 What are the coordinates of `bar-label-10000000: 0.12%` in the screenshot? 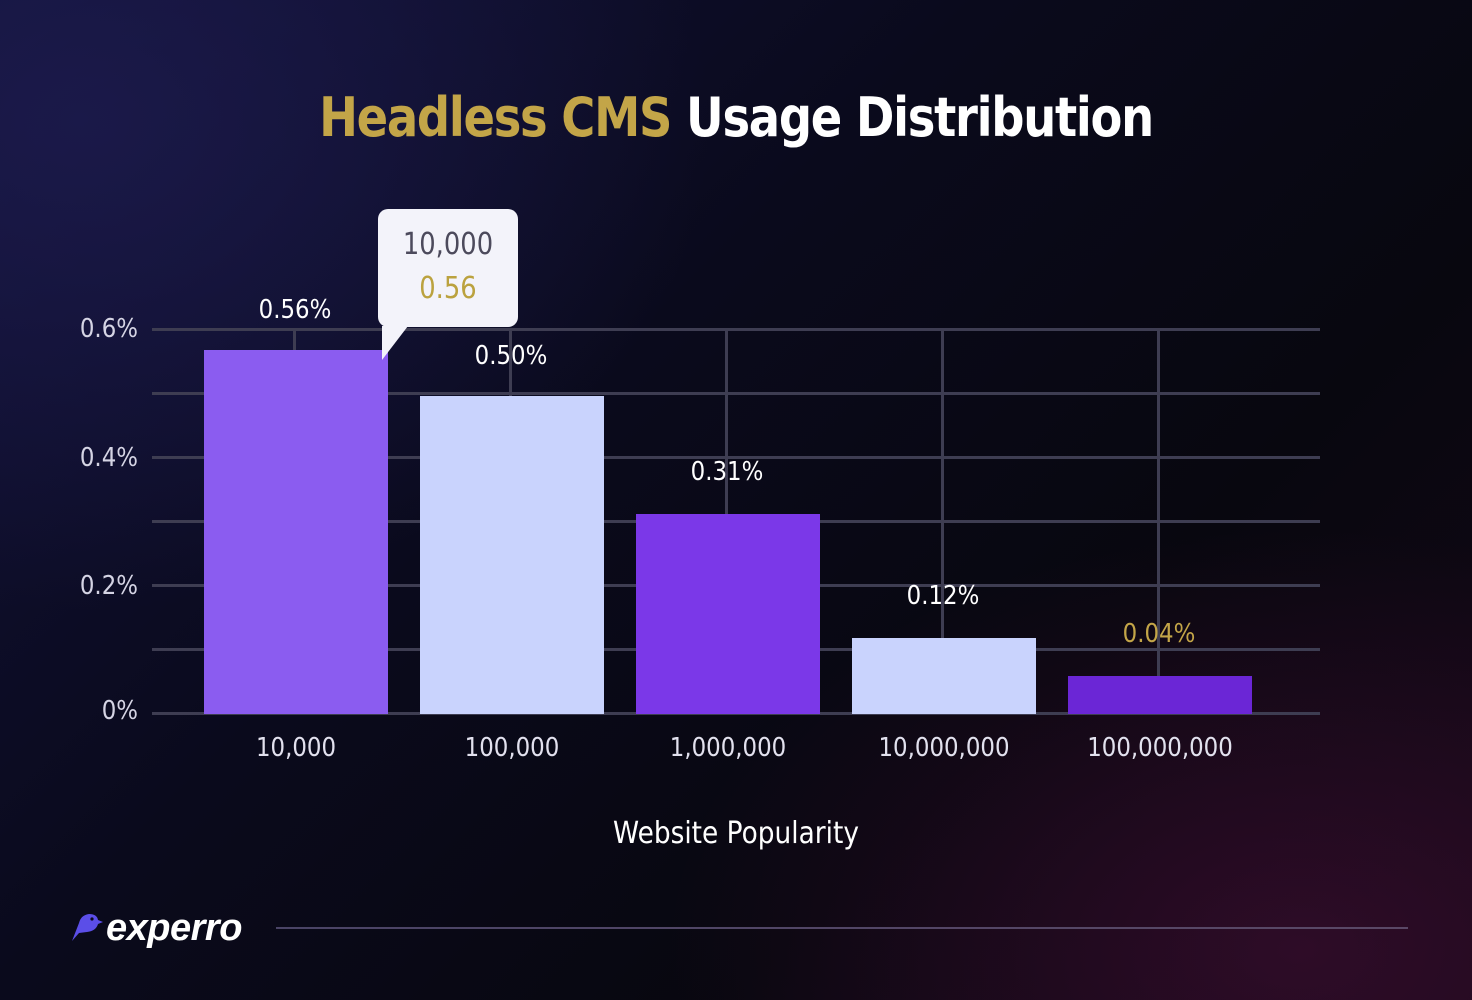 It's located at (943, 596).